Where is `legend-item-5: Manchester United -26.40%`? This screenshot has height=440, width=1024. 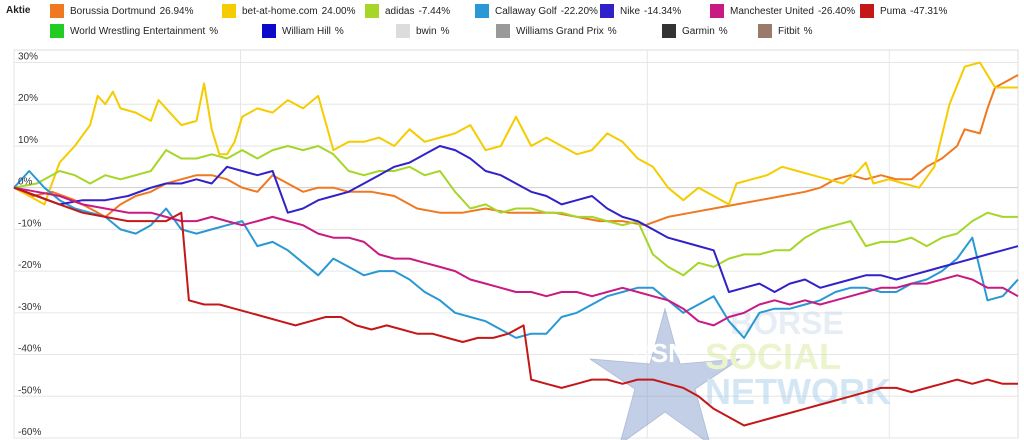 legend-item-5: Manchester United -26.40% is located at coordinates (782, 11).